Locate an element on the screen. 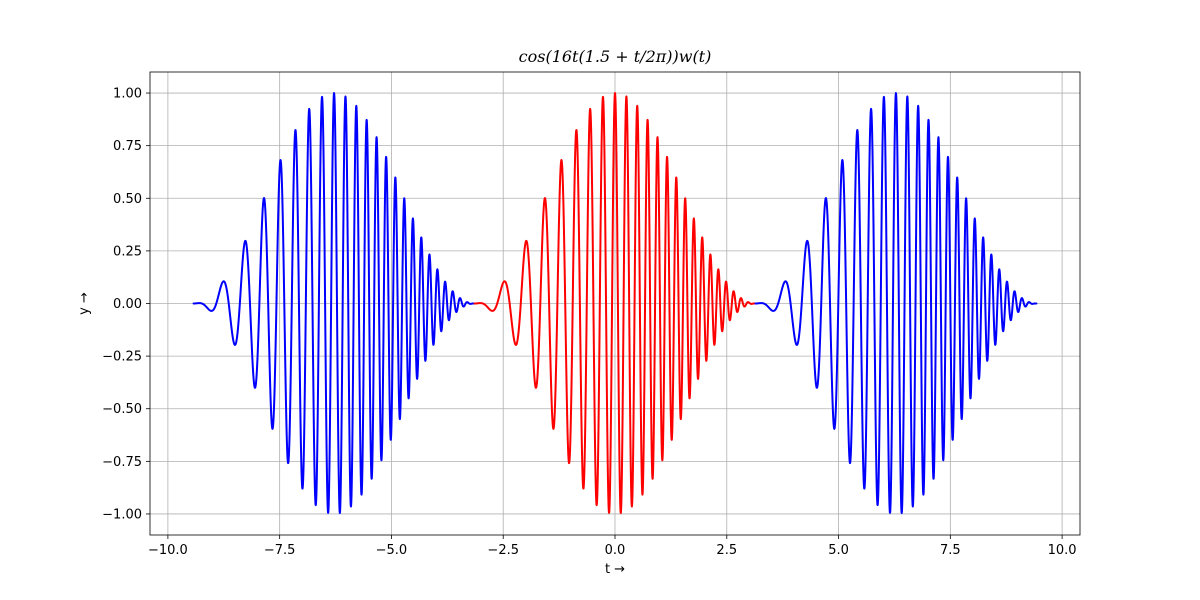  y-tick-label: −0.75 is located at coordinates (122, 462).